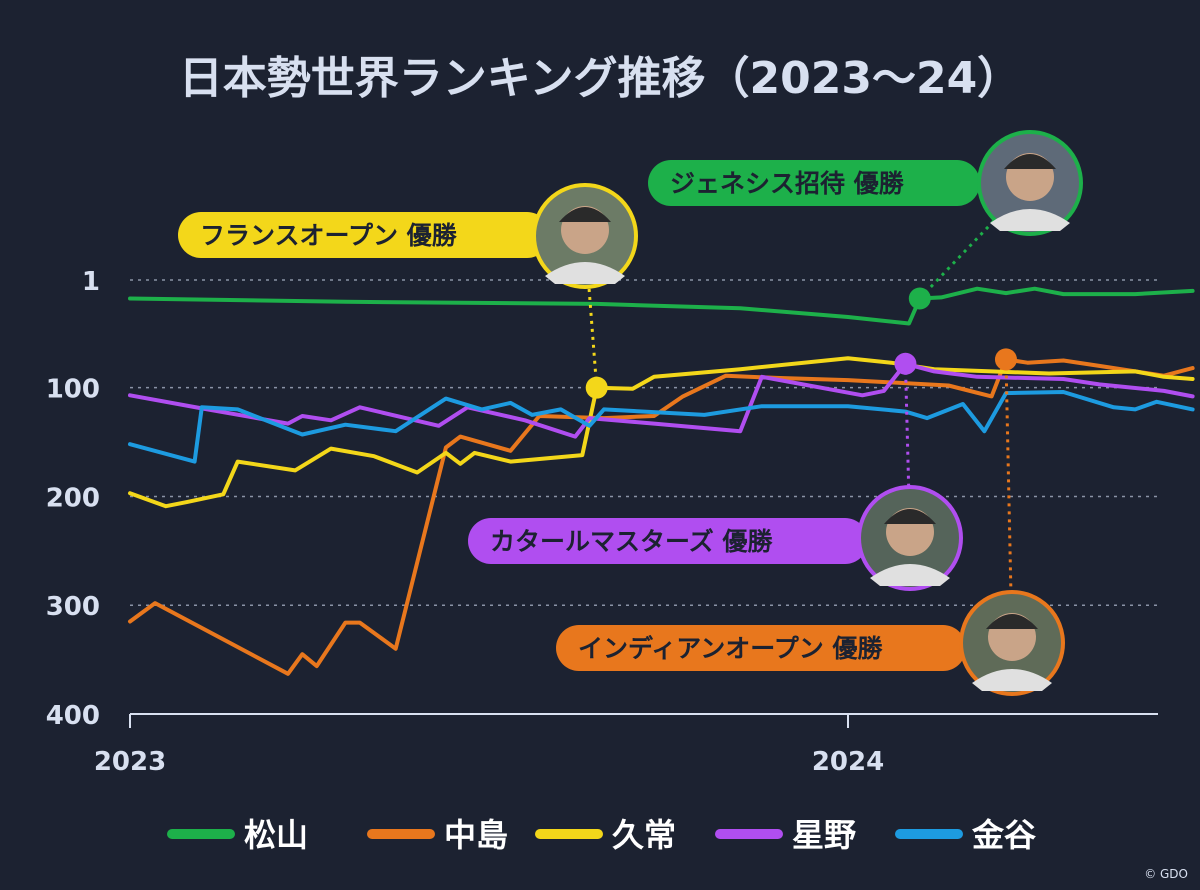 The width and height of the screenshot is (1200, 890). What do you see at coordinates (865, 220) in the screenshot?
I see `annotation-1: ジェネシス招待 優勝` at bounding box center [865, 220].